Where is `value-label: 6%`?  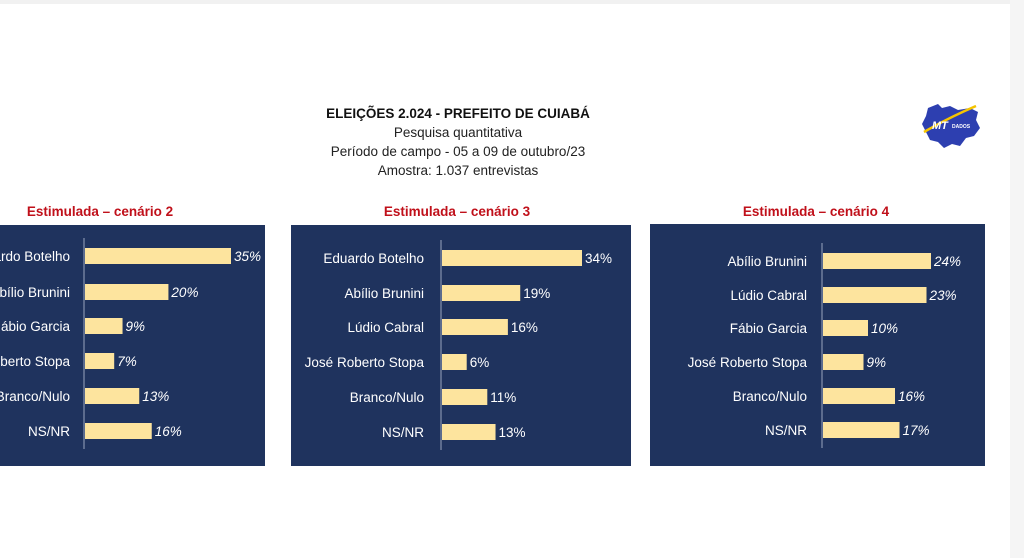
value-label: 6% is located at coordinates (480, 362).